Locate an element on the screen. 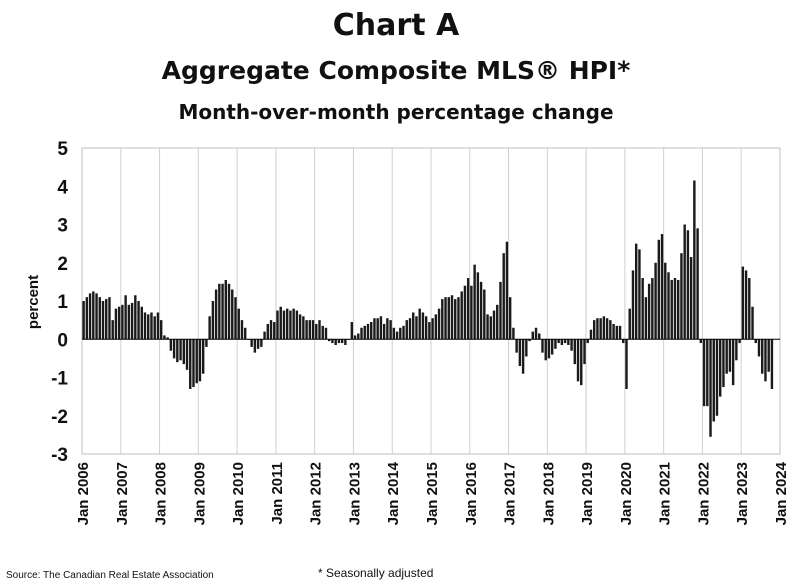 The height and width of the screenshot is (588, 792). x-tick-label: Jan 2010 is located at coordinates (238, 493).